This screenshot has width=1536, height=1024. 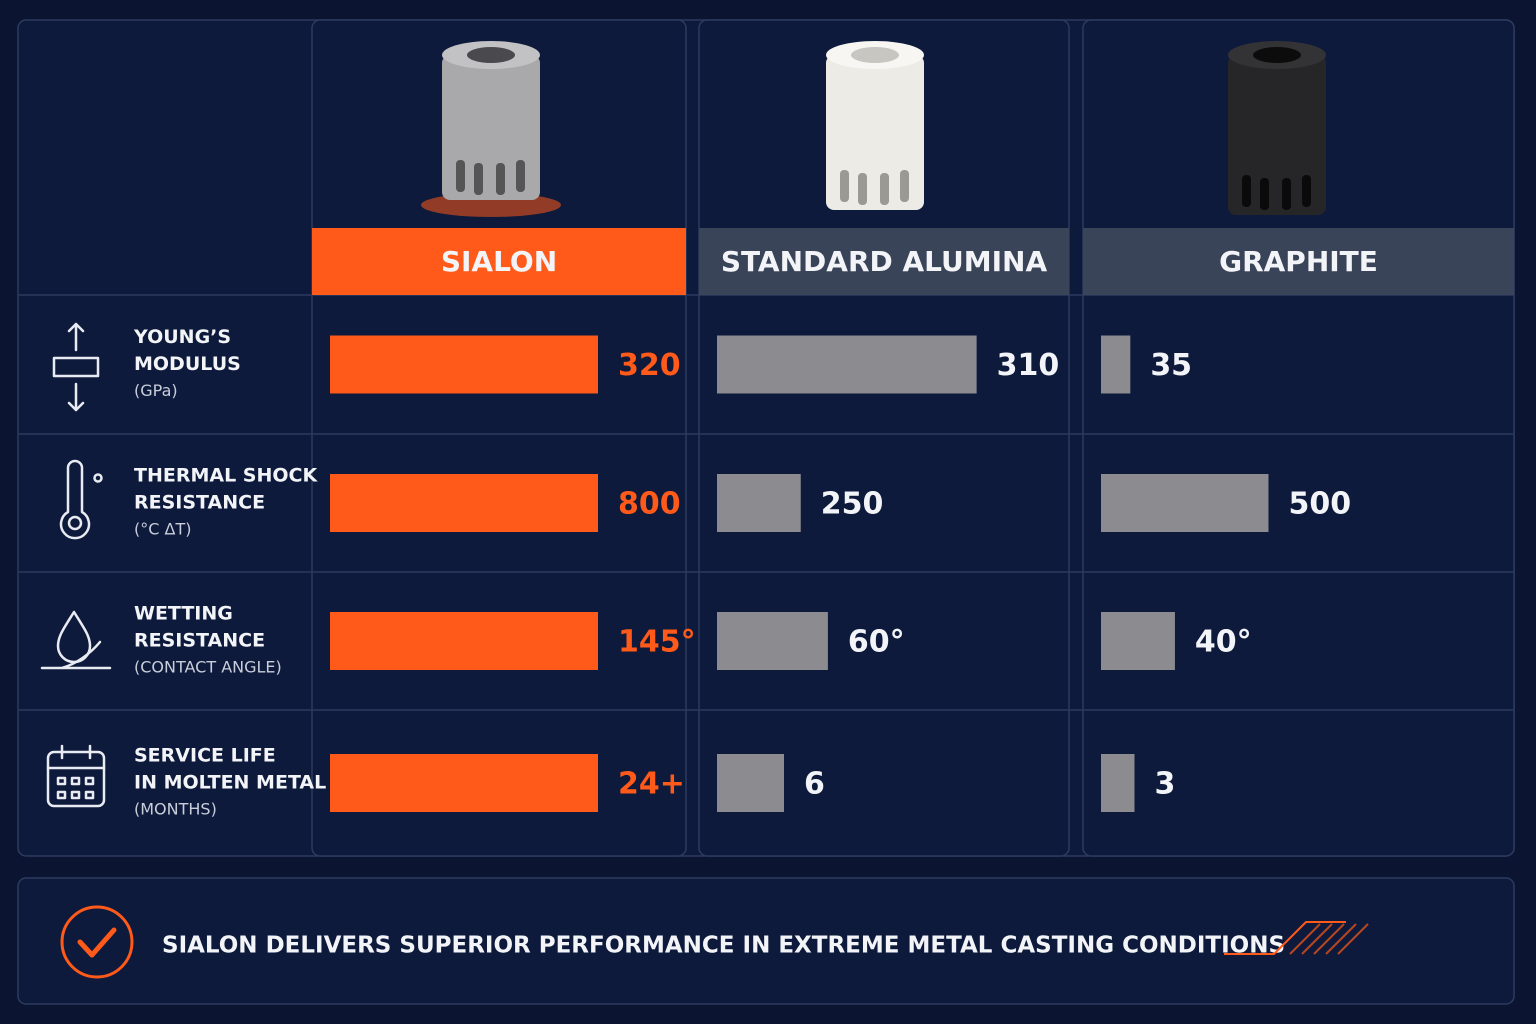 What do you see at coordinates (226, 476) in the screenshot?
I see `row-label: THERMAL SHOCK` at bounding box center [226, 476].